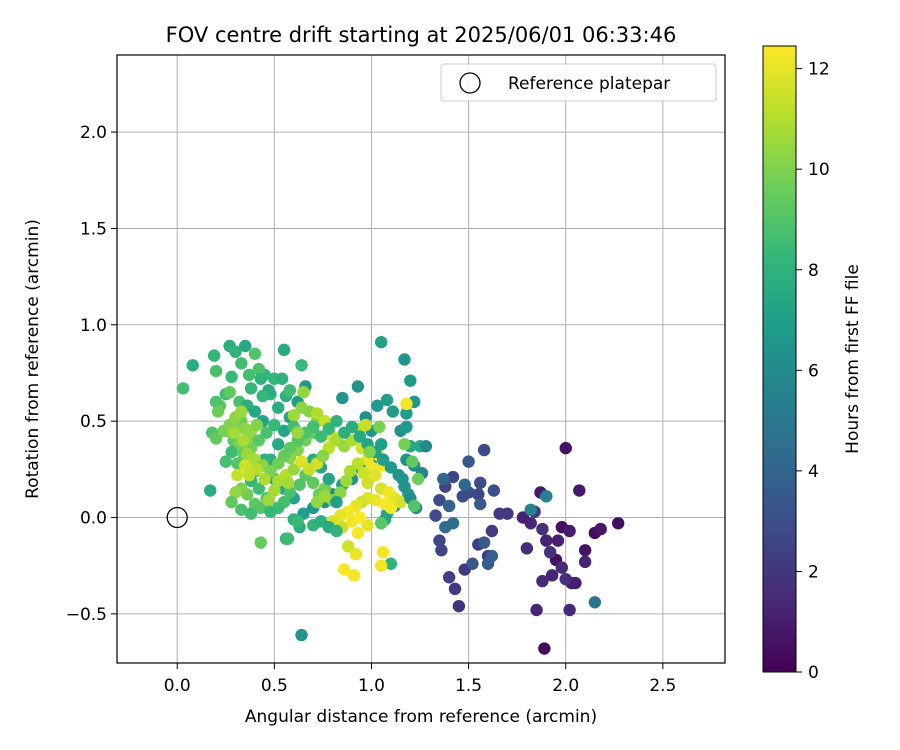 The image size is (900, 750). I want to click on reference-marker-layer, so click(177, 517).